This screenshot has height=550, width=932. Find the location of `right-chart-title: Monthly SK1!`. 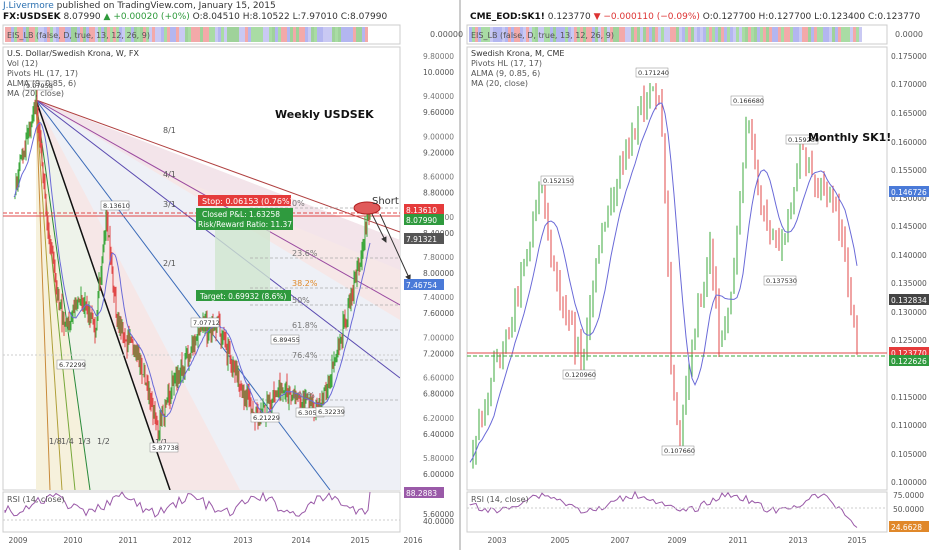

right-chart-title: Monthly SK1! is located at coordinates (849, 137).